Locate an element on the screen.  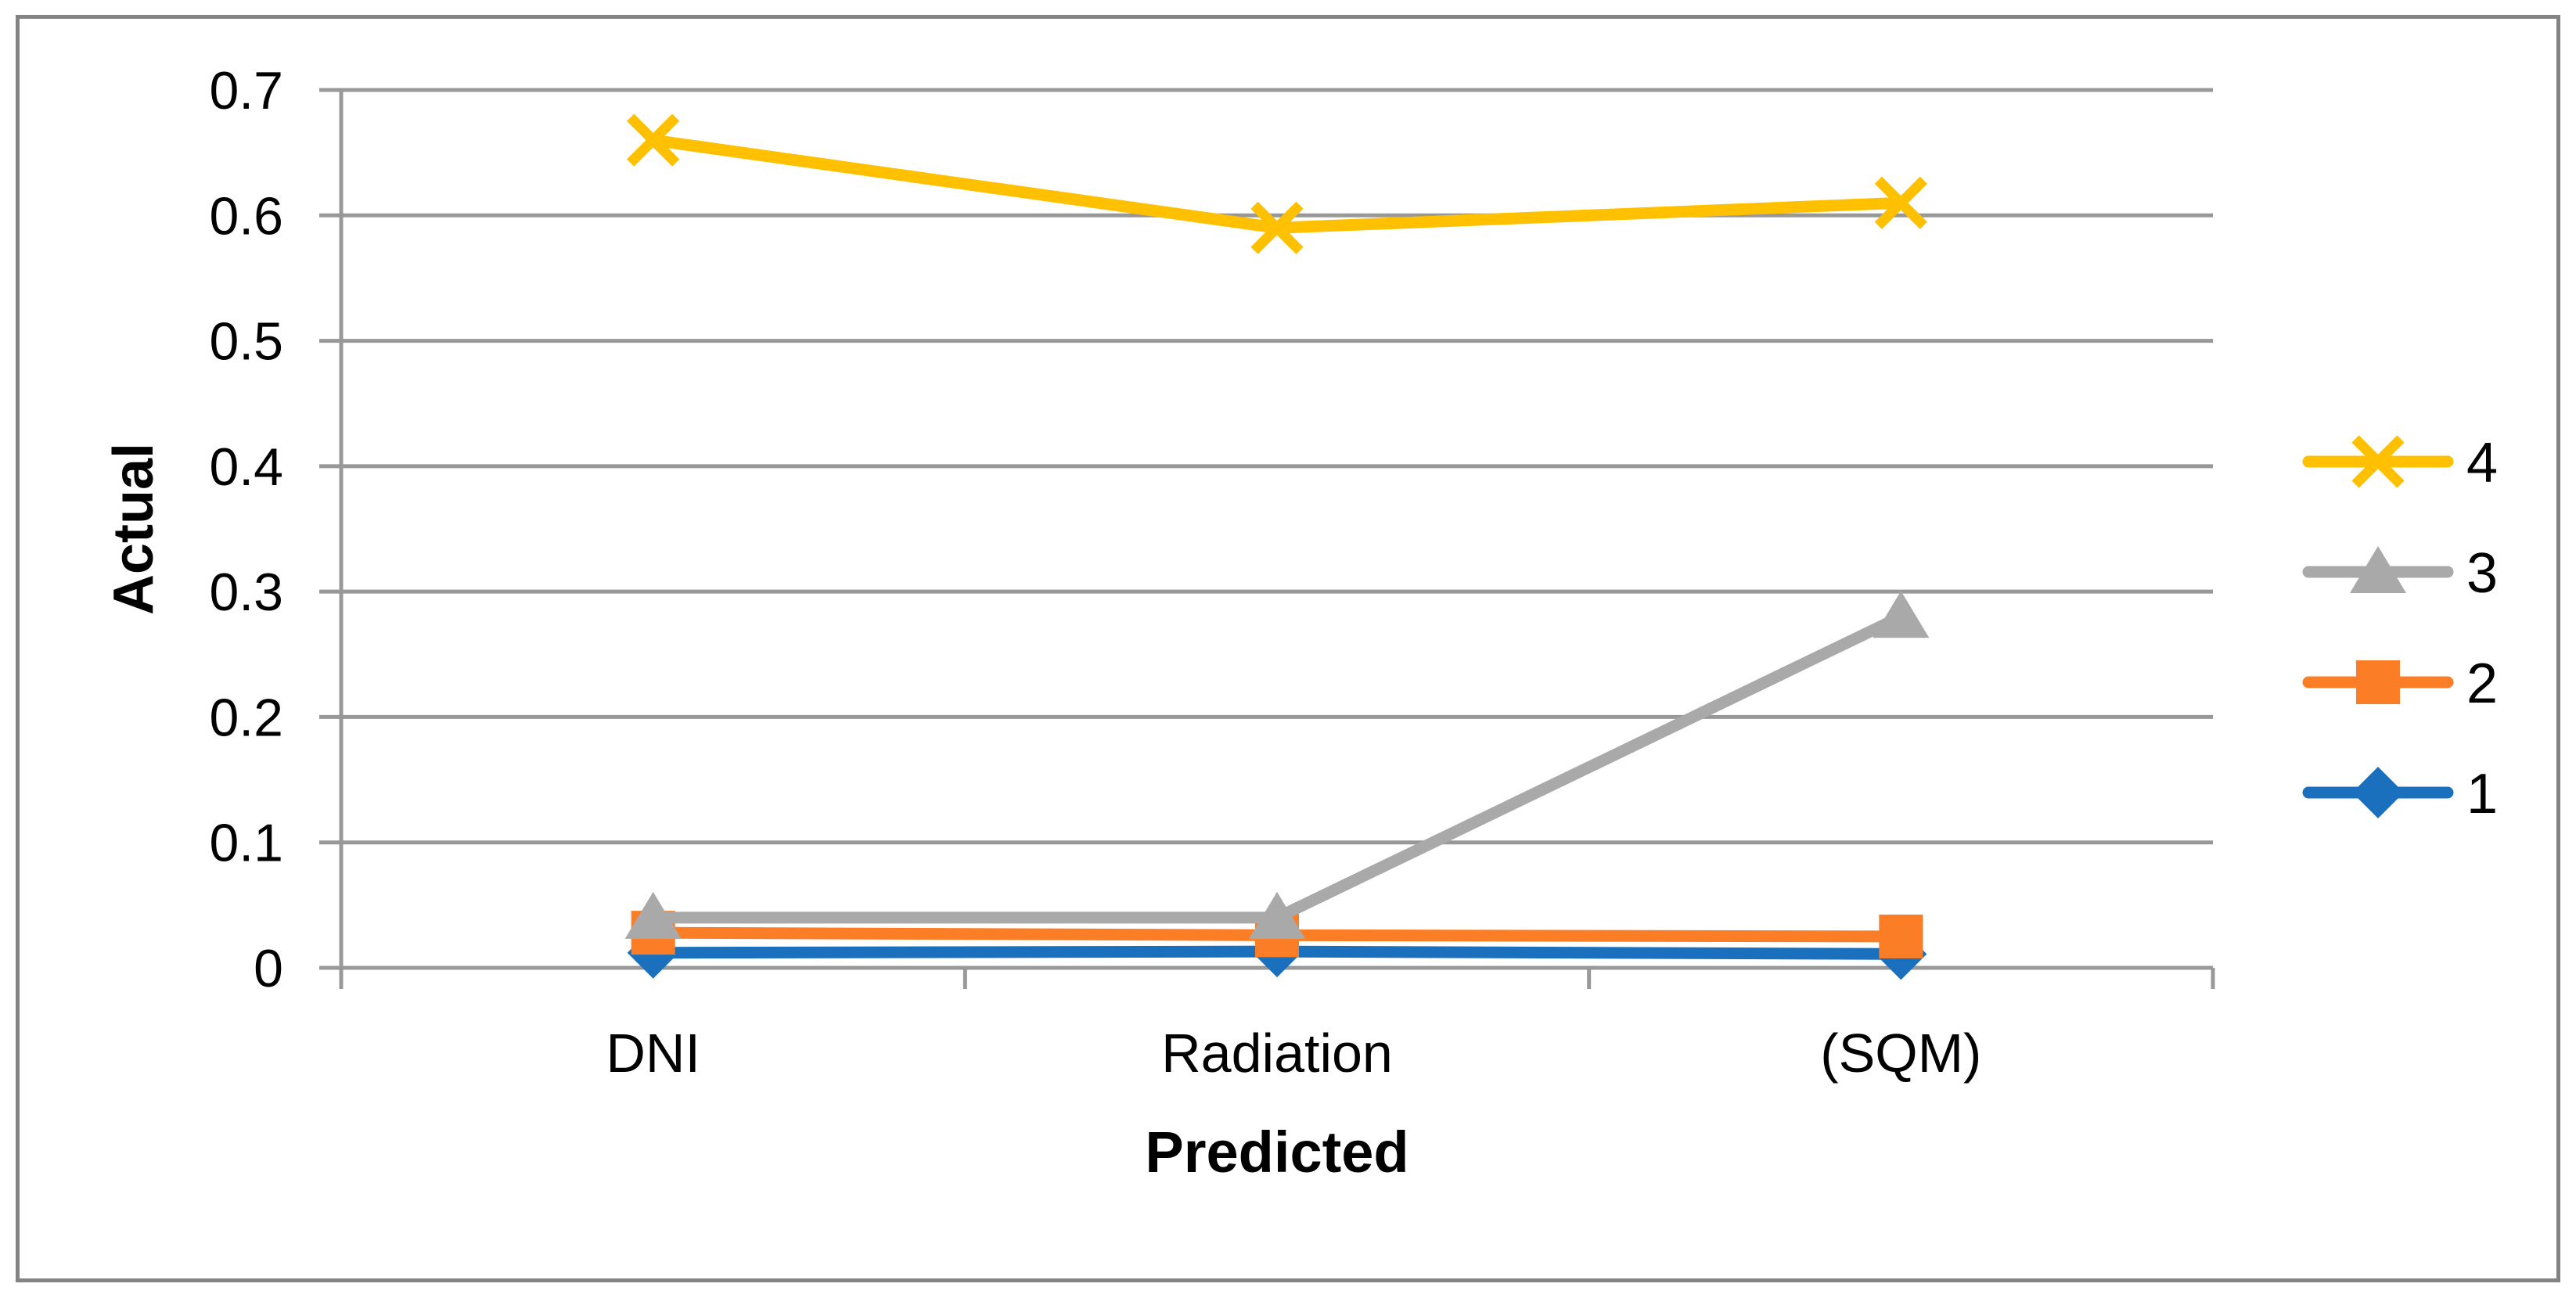
y-tick-label: 0.1 is located at coordinates (246, 844).